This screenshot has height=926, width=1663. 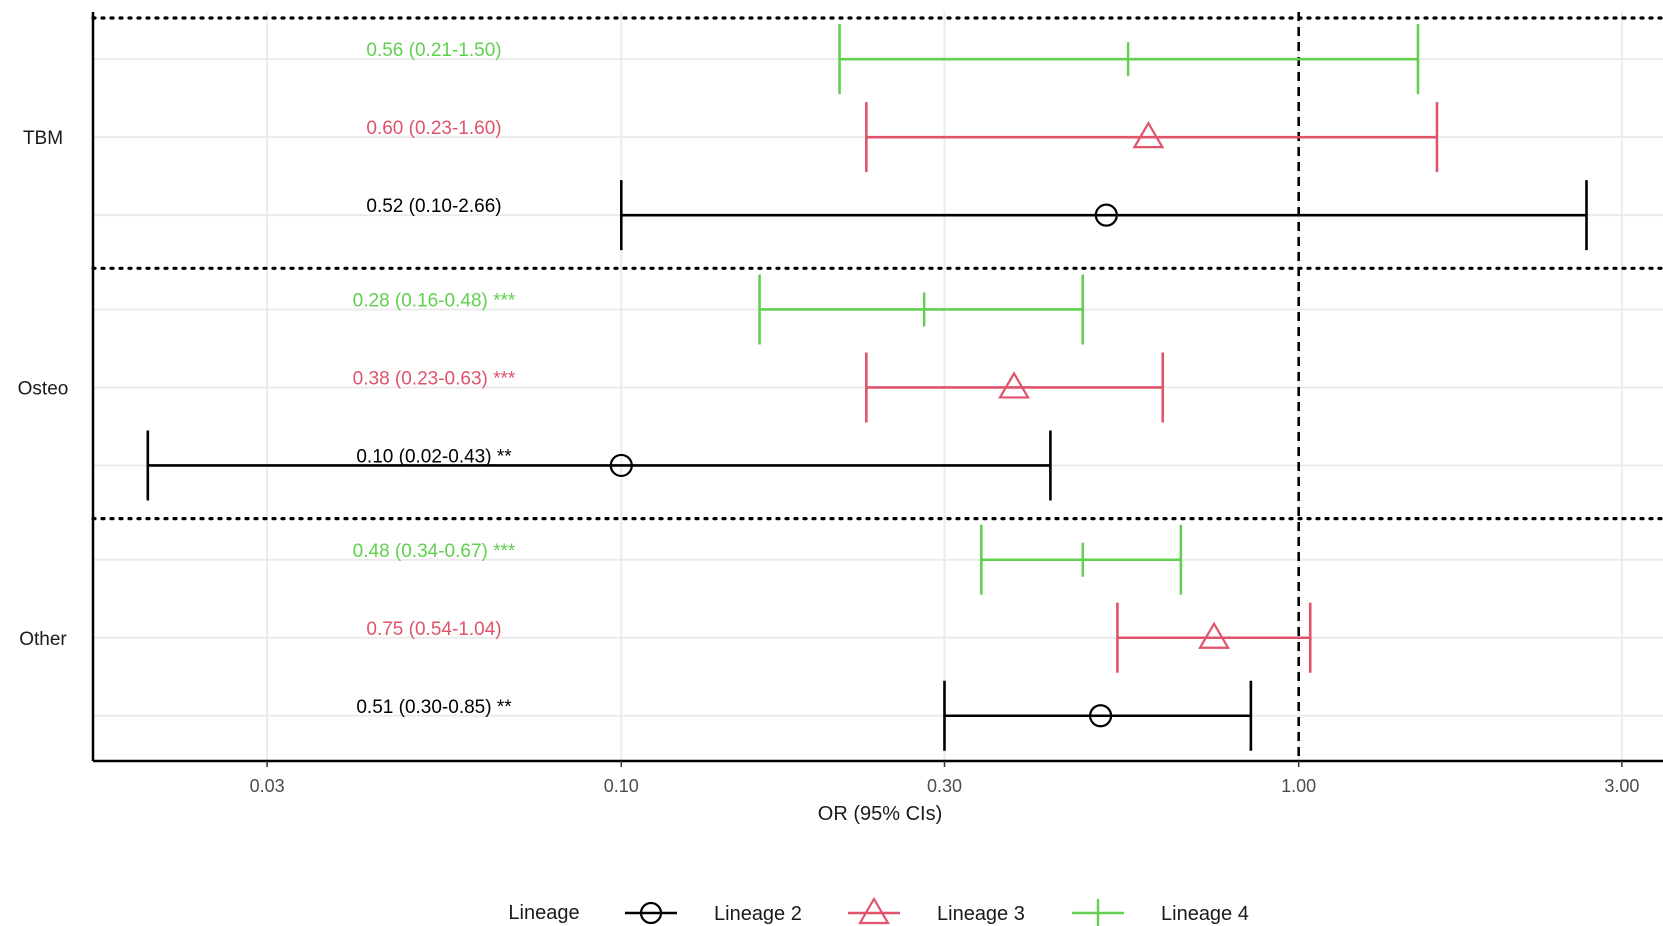 I want to click on x-axis-title: OR (95% CIs), so click(x=880, y=814).